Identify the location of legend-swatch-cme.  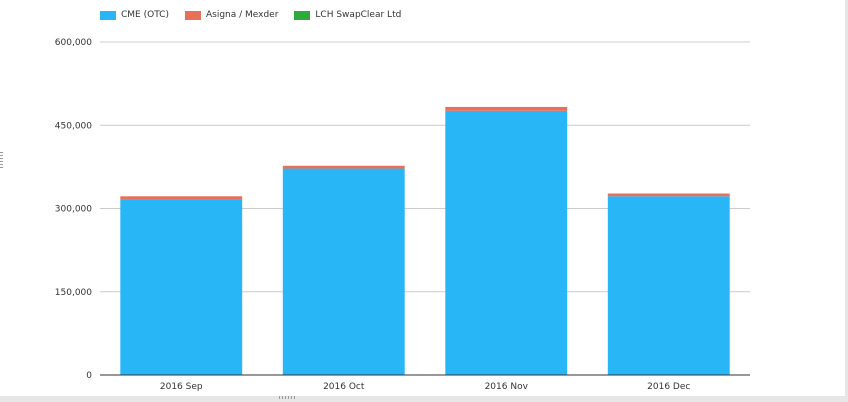
(108, 15).